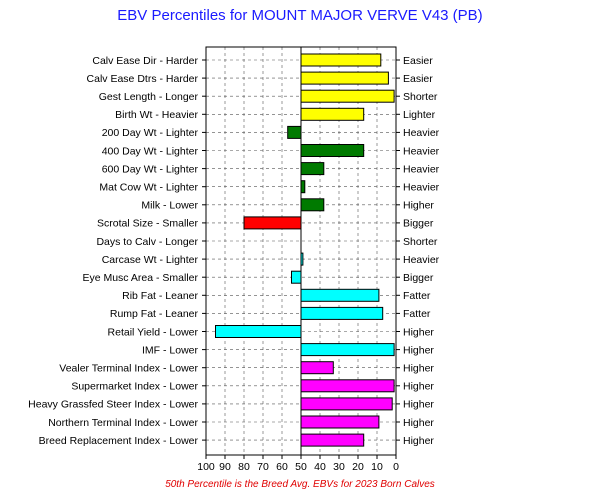 Image resolution: width=600 pixels, height=495 pixels. Describe the element at coordinates (396, 467) in the screenshot. I see `x-tick-label: 0` at that location.